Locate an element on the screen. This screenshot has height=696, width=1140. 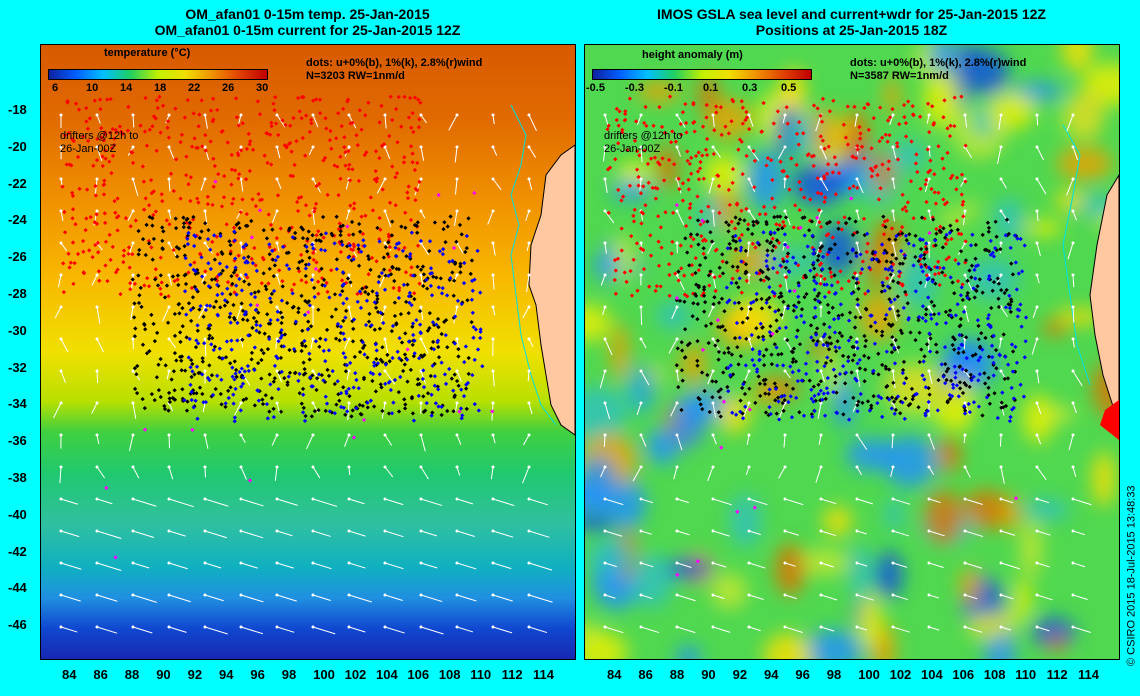
australia-land-right-south is located at coordinates (1109, 420).